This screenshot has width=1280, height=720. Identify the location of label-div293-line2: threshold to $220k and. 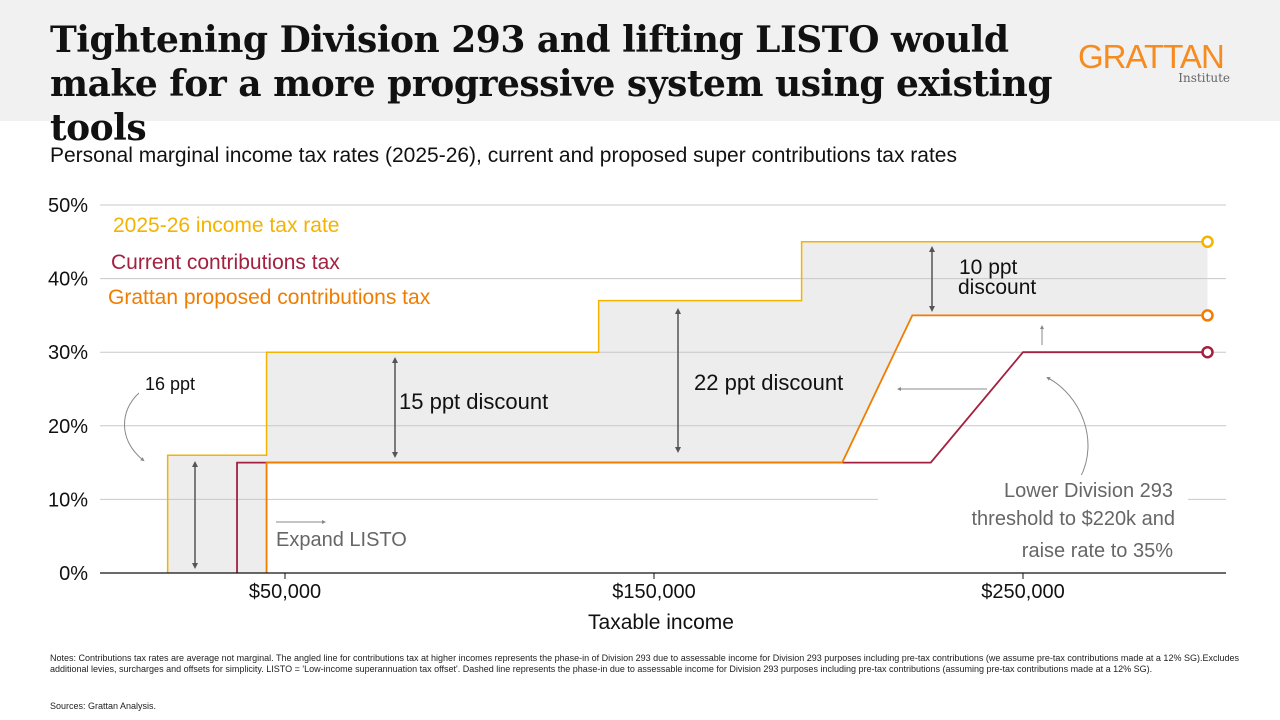
(1074, 519).